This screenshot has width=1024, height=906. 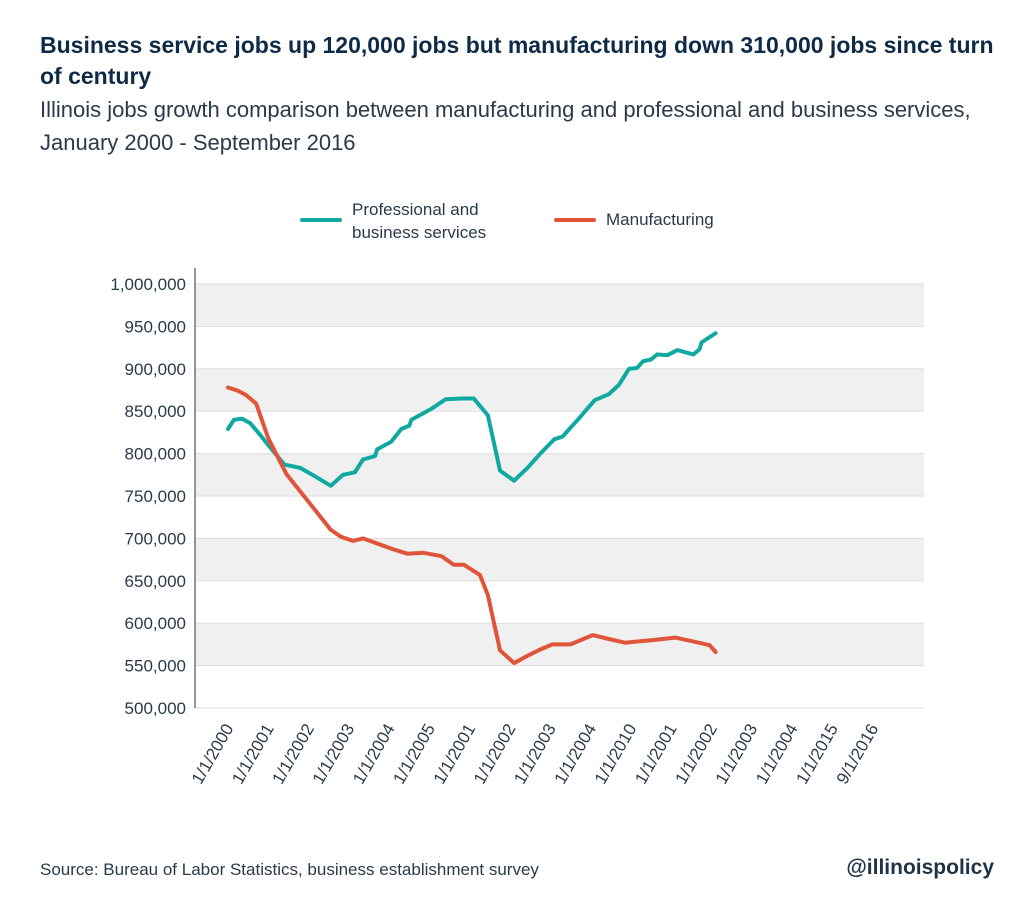 I want to click on y-tick-label: 750,000, so click(x=155, y=496).